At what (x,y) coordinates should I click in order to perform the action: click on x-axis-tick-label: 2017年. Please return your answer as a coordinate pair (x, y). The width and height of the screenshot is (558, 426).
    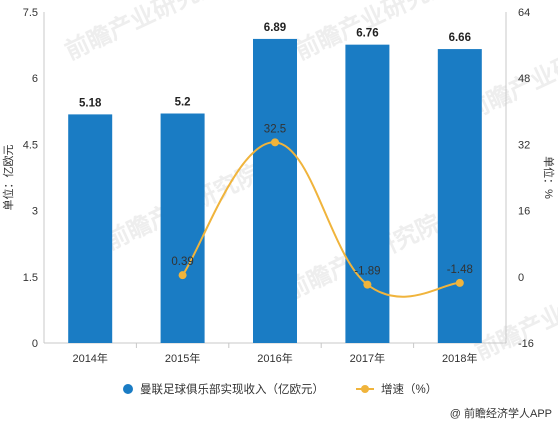
    Looking at the image, I should click on (367, 358).